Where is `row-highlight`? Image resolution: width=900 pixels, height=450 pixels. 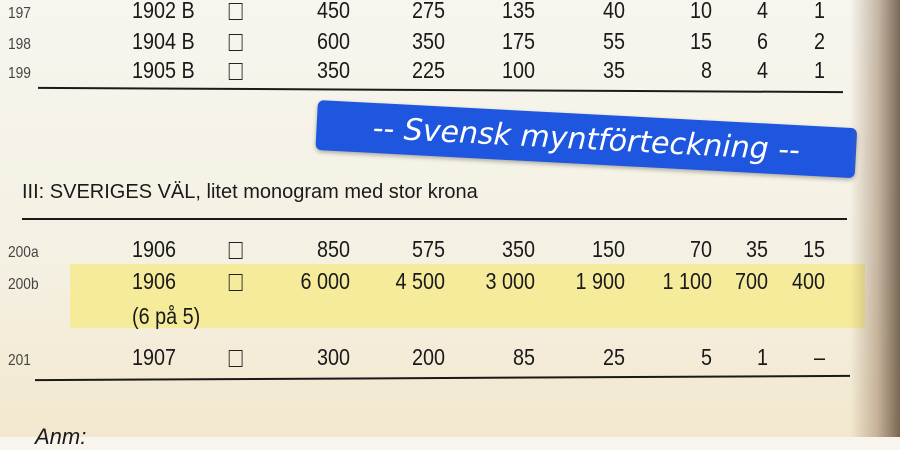 row-highlight is located at coordinates (467, 296).